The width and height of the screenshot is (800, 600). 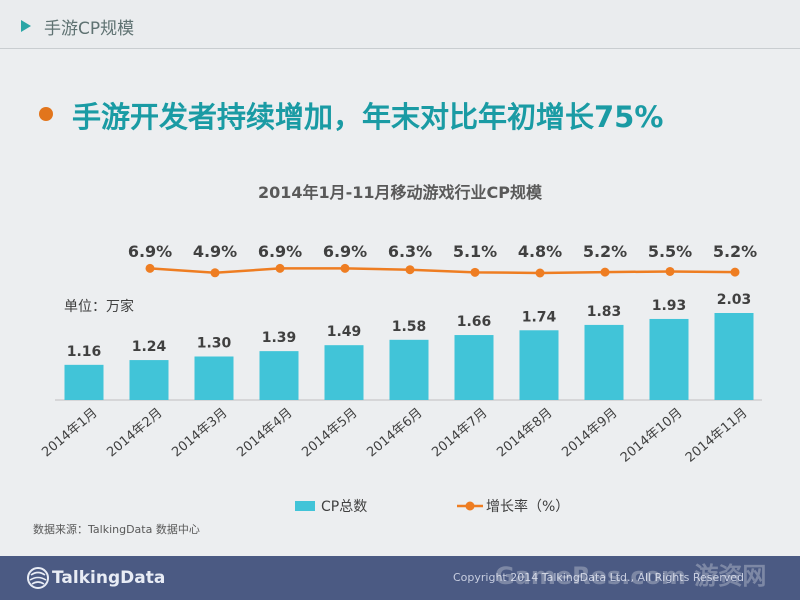 I want to click on legend: CP总数 增长率（%）, so click(x=400, y=506).